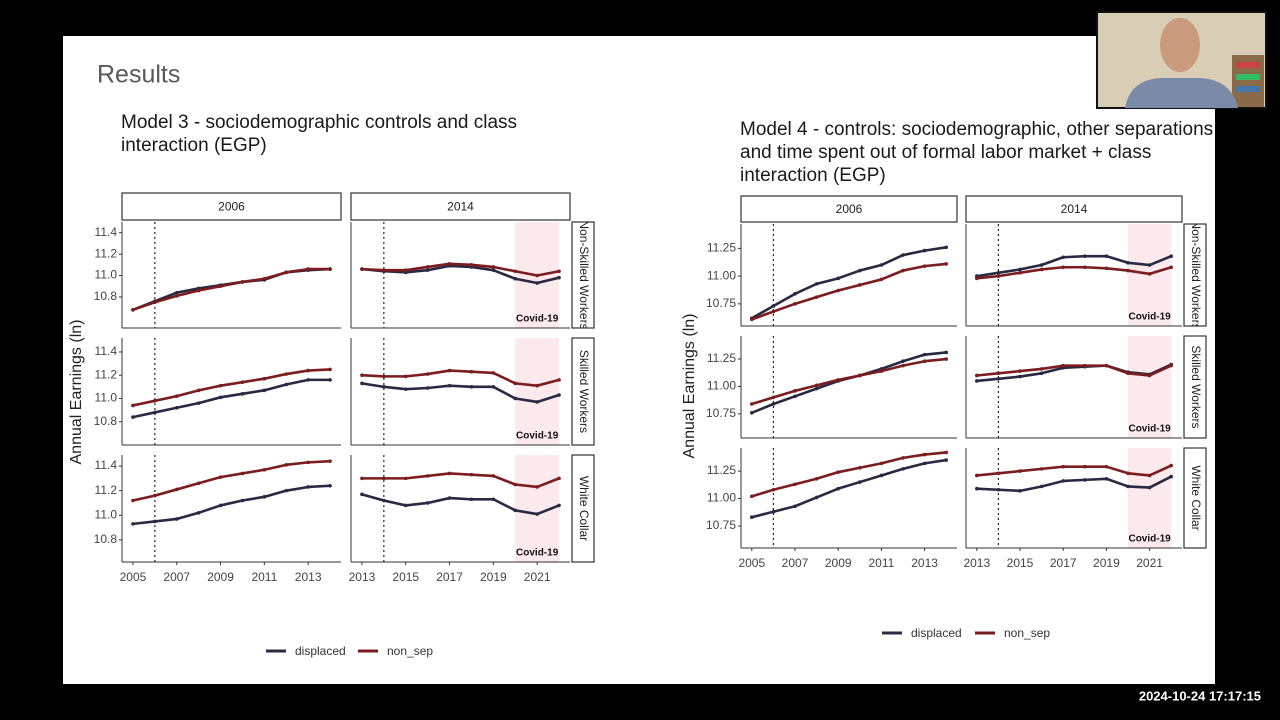  I want to click on y-tick-label: 11.25, so click(721, 470).